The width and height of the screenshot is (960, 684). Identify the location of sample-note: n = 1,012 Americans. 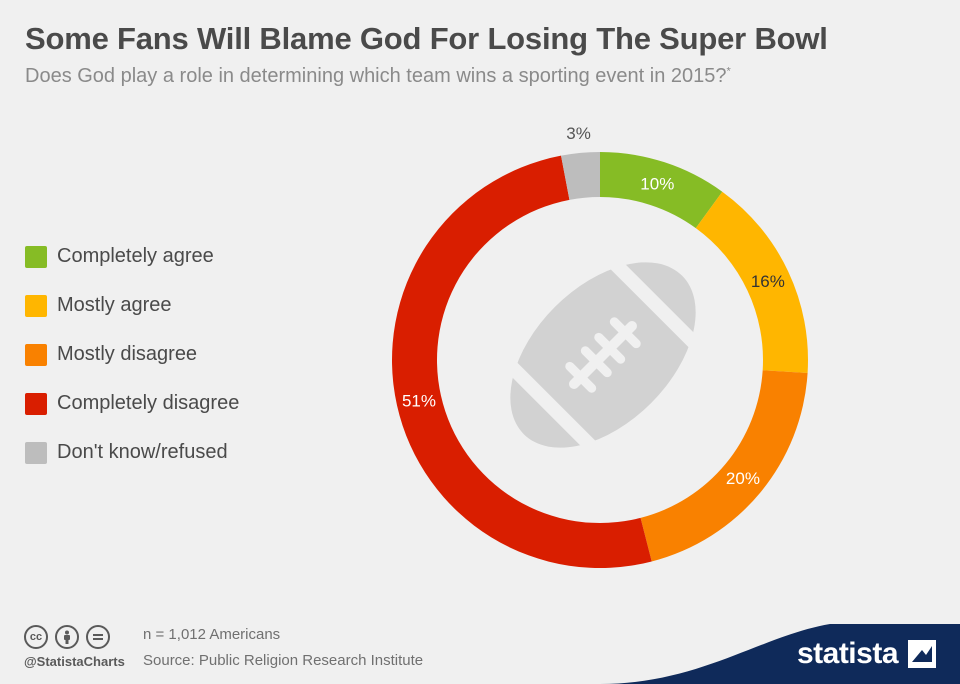
(212, 634).